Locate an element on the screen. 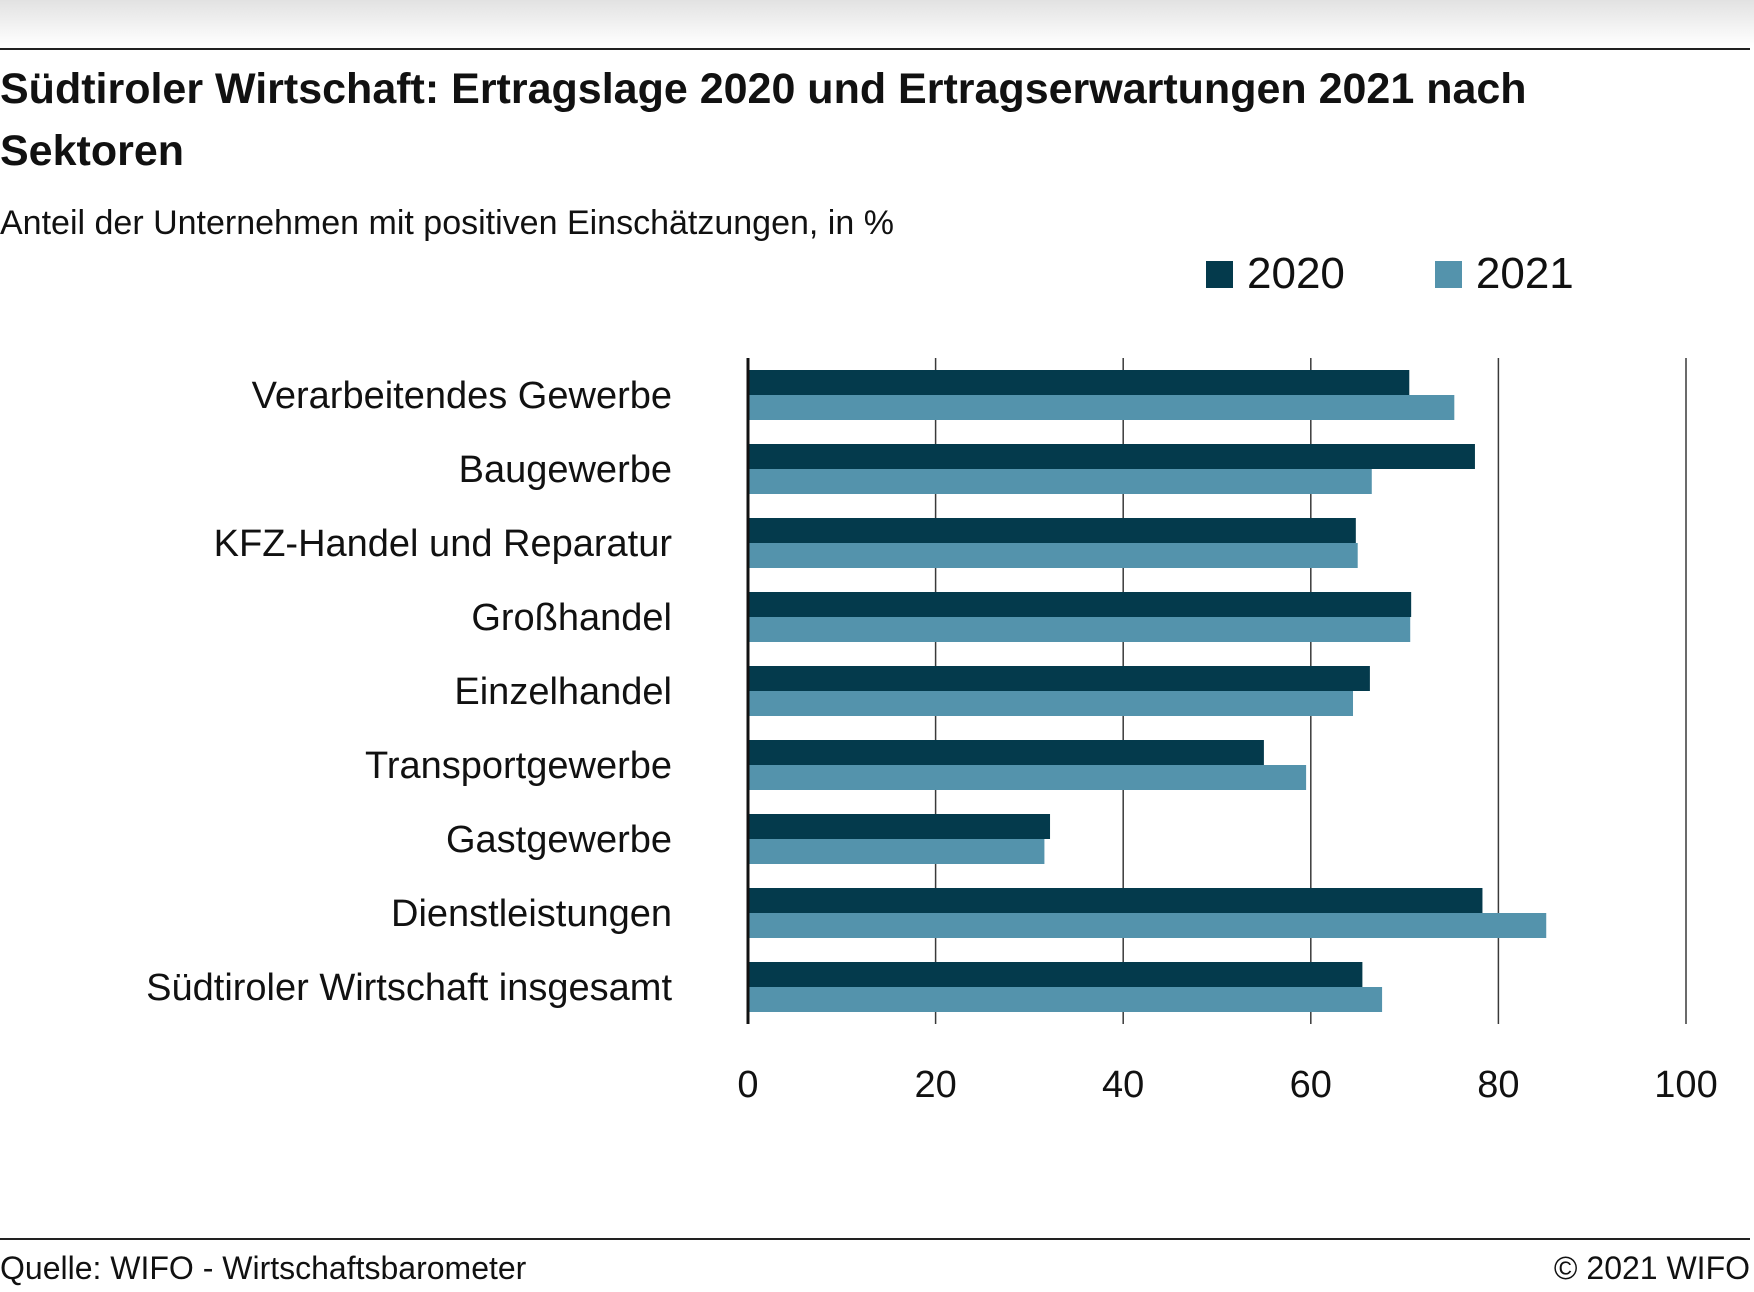 The height and width of the screenshot is (1292, 1754). legend-label-2021: 2021 is located at coordinates (1524, 273).